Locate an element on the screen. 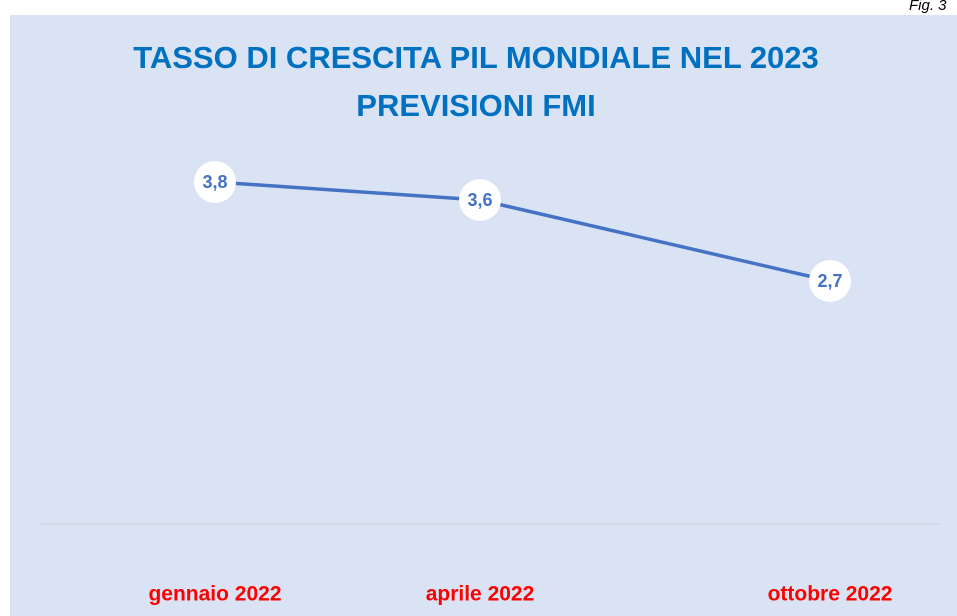 The height and width of the screenshot is (616, 957). x-tick-label: ottobre 2022 is located at coordinates (830, 594).